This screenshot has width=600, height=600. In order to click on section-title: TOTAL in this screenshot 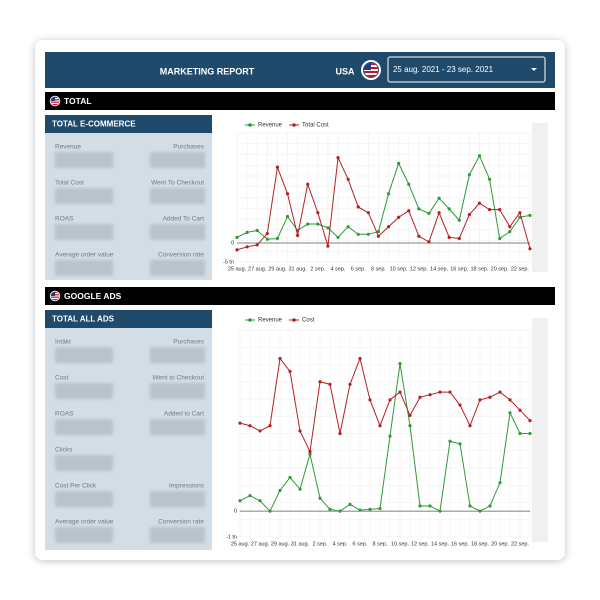, I will do `click(78, 101)`.